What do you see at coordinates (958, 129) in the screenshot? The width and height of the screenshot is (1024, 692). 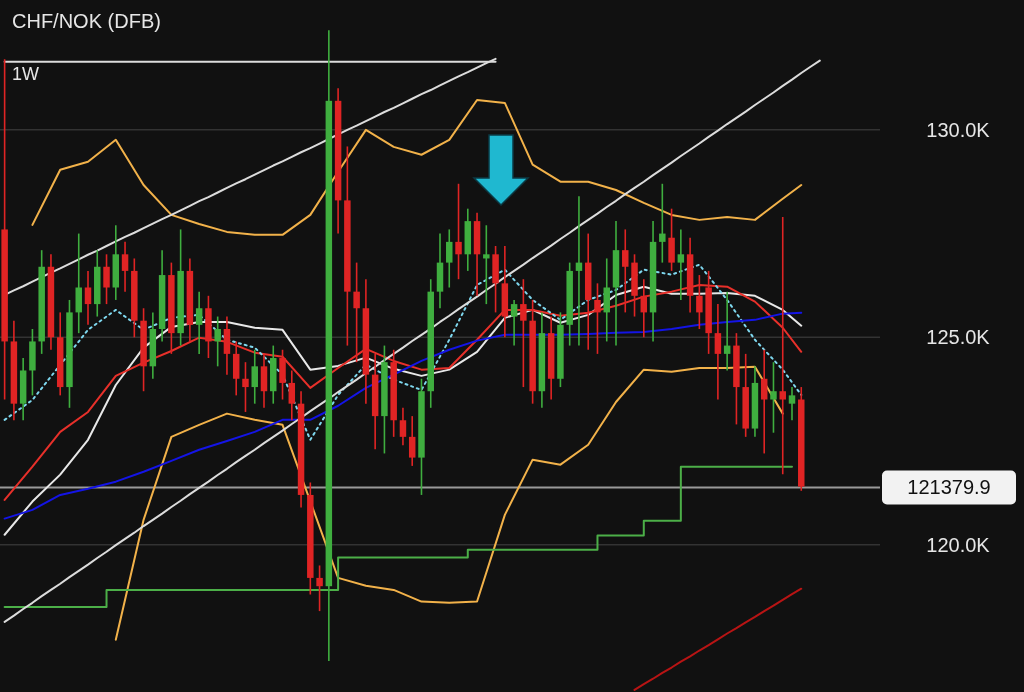 I see `y-tick-label: 130.0K` at bounding box center [958, 129].